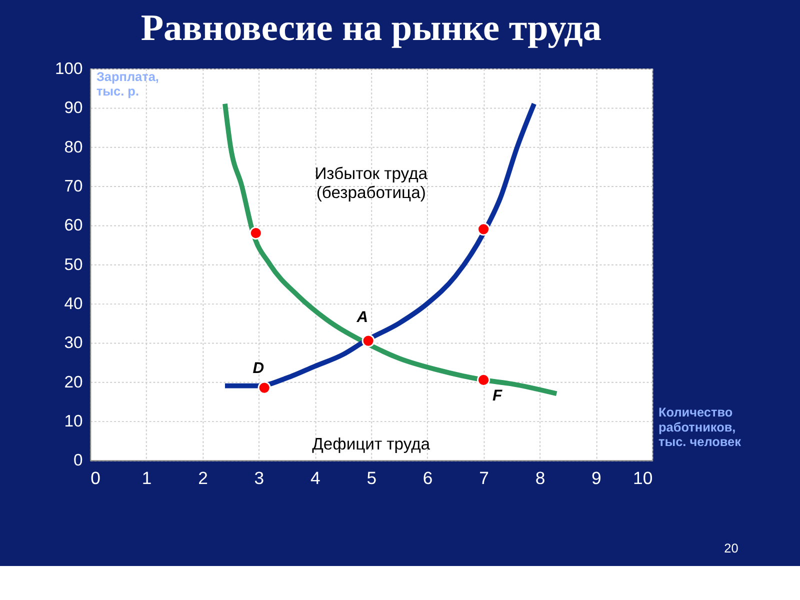 The width and height of the screenshot is (800, 600). I want to click on x-tick-label: 1, so click(147, 478).